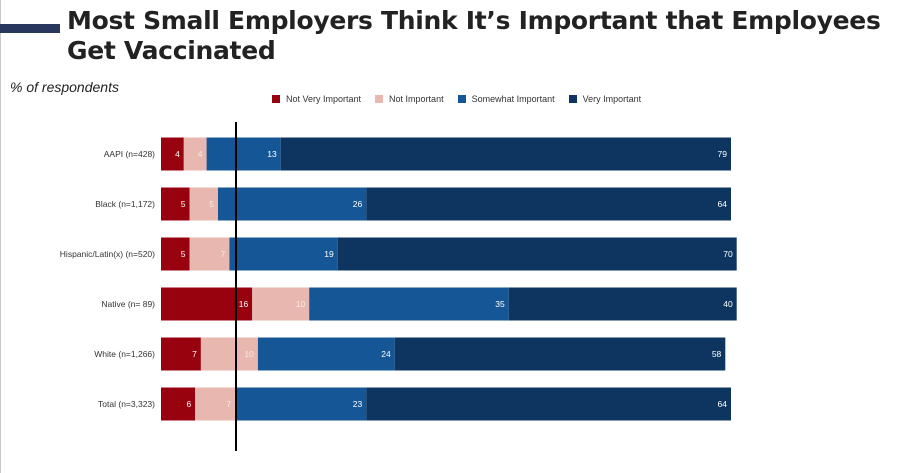 This screenshot has width=924, height=473. I want to click on legend-item: Somewhat Important, so click(506, 99).